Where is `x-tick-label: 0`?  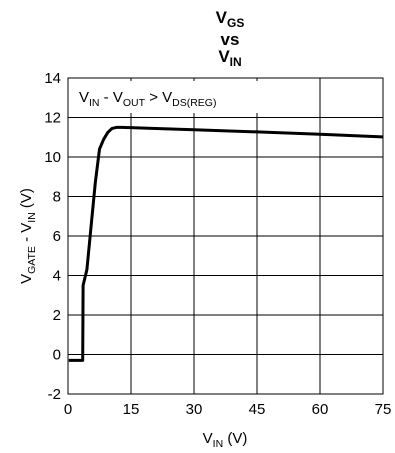 x-tick-label: 0 is located at coordinates (68, 409).